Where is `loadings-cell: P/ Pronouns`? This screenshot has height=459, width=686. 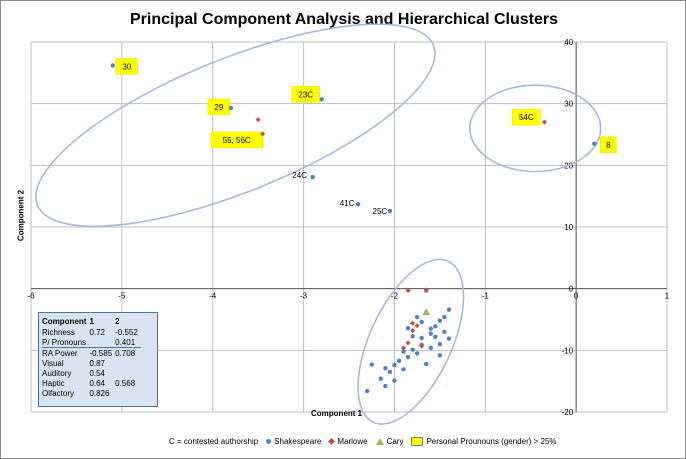 loadings-cell: P/ Pronouns is located at coordinates (64, 342).